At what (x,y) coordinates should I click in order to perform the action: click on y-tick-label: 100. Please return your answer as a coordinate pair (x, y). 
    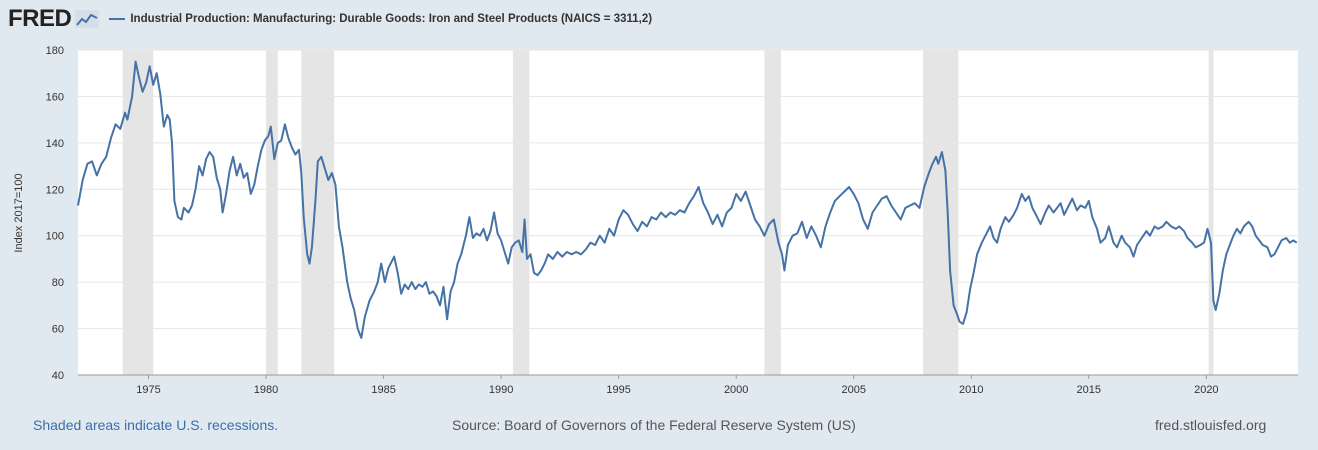
    Looking at the image, I should click on (55, 237).